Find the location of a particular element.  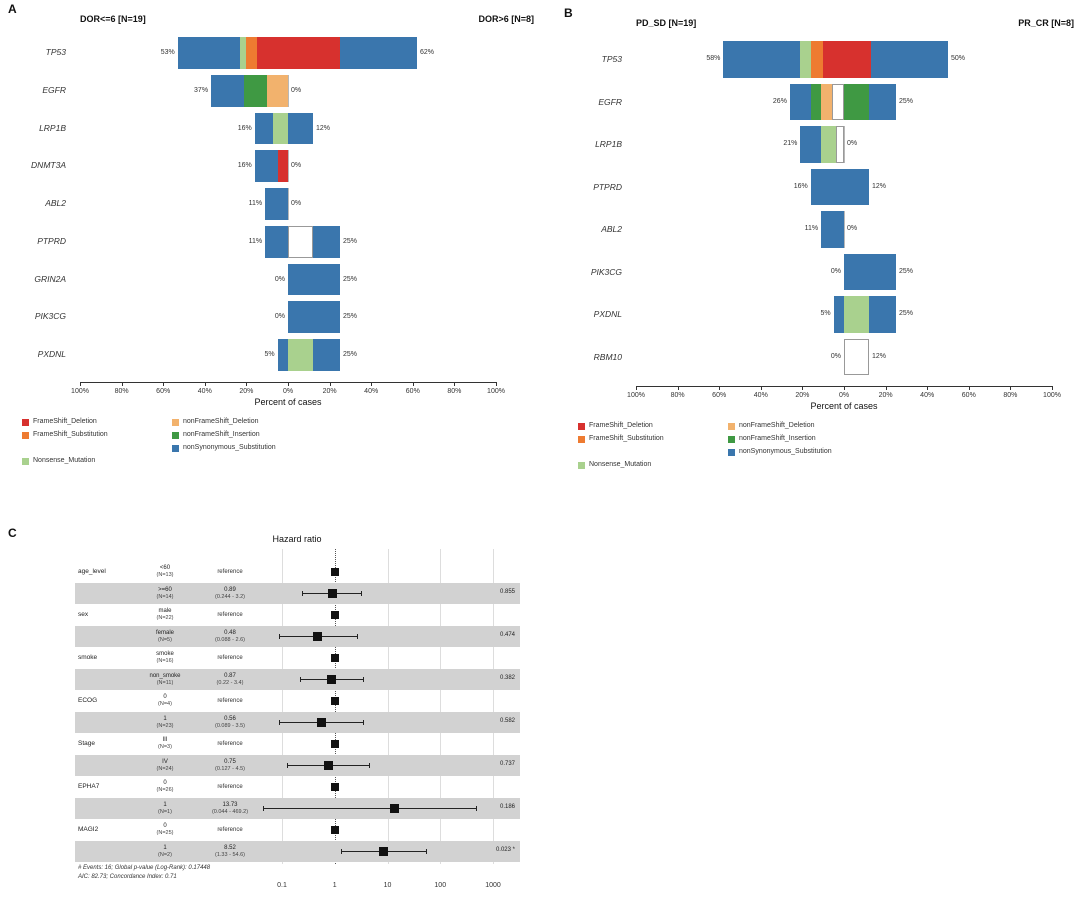

level-cell: <60 (N=13) is located at coordinates (165, 572).